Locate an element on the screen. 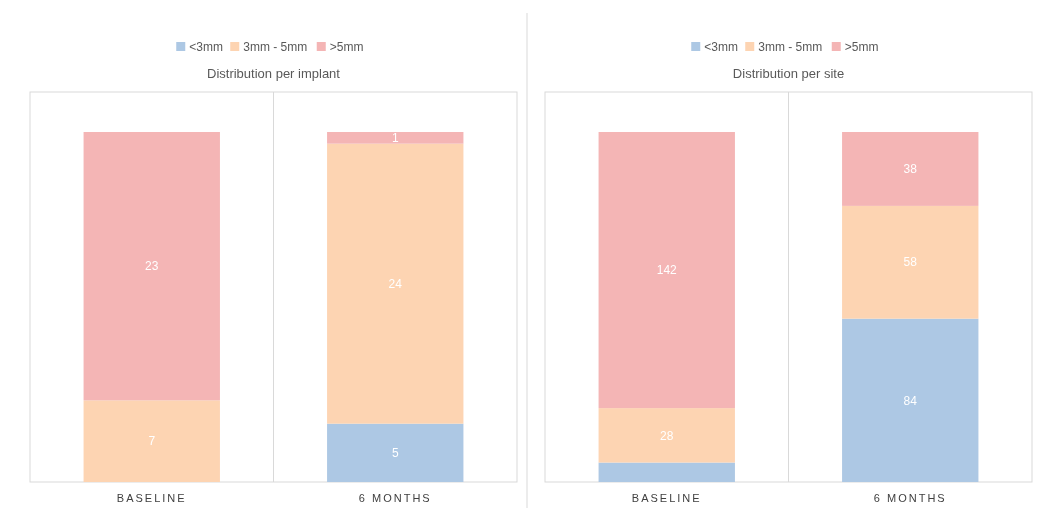 The image size is (1045, 516). data-label: 142 is located at coordinates (667, 270).